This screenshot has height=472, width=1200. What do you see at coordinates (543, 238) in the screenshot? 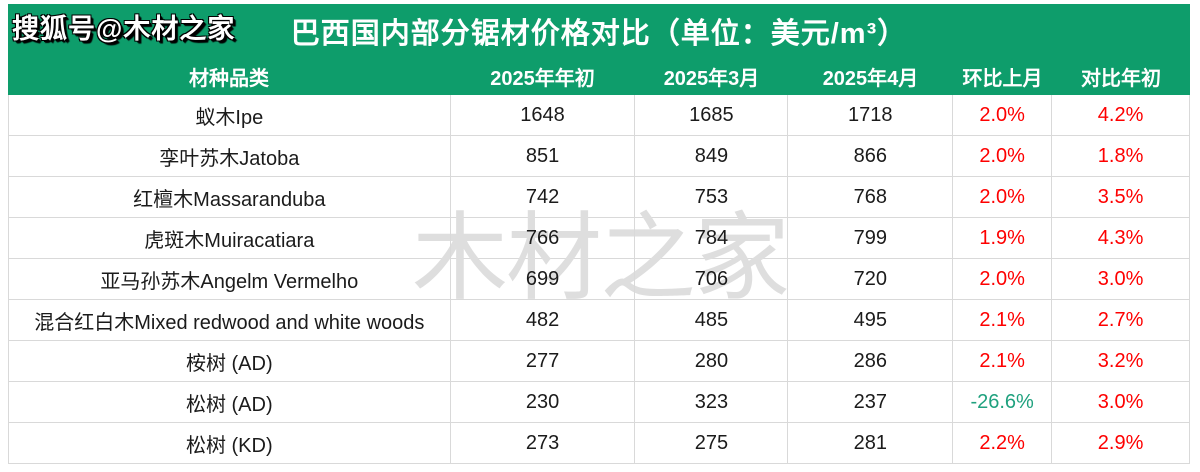
I see `value-cell: 766` at bounding box center [543, 238].